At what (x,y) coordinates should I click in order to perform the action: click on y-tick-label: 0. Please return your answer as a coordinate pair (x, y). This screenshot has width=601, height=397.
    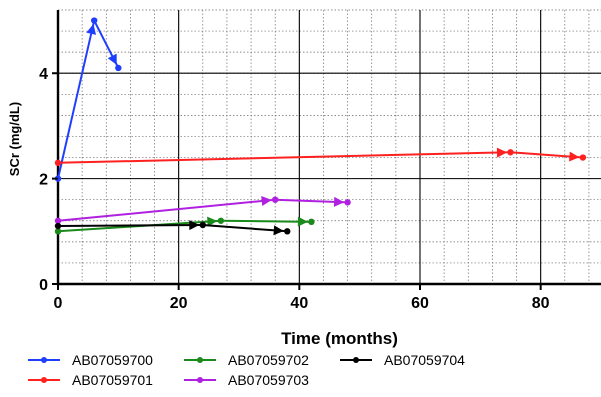
    Looking at the image, I should click on (43, 285).